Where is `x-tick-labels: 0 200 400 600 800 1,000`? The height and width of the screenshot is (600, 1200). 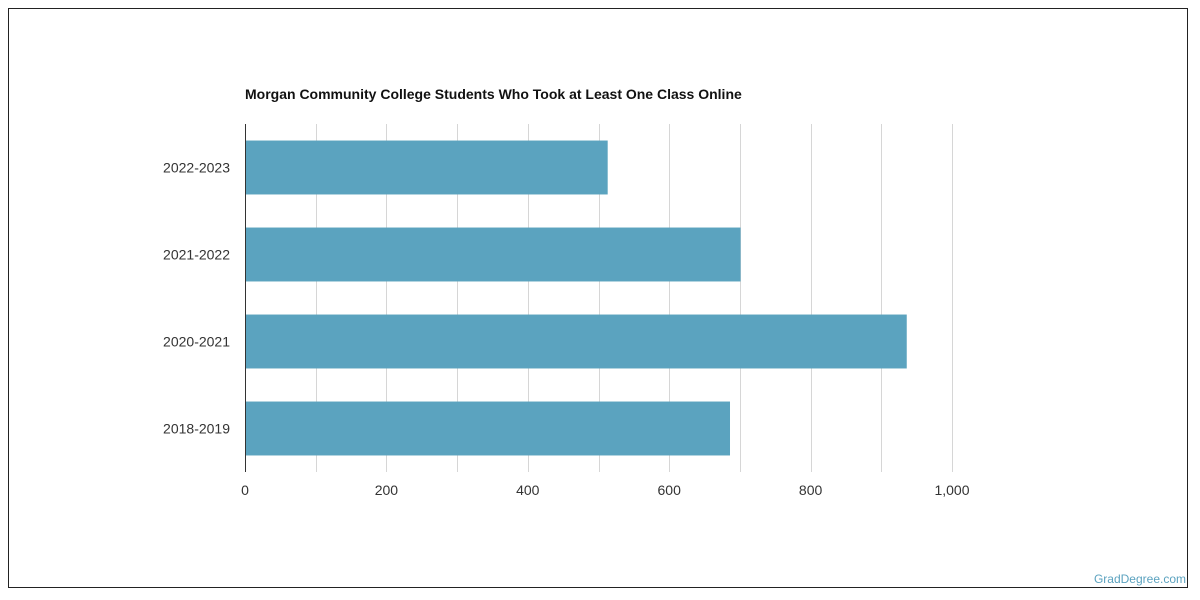 x-tick-labels: 0 200 400 600 800 1,000 is located at coordinates (605, 490).